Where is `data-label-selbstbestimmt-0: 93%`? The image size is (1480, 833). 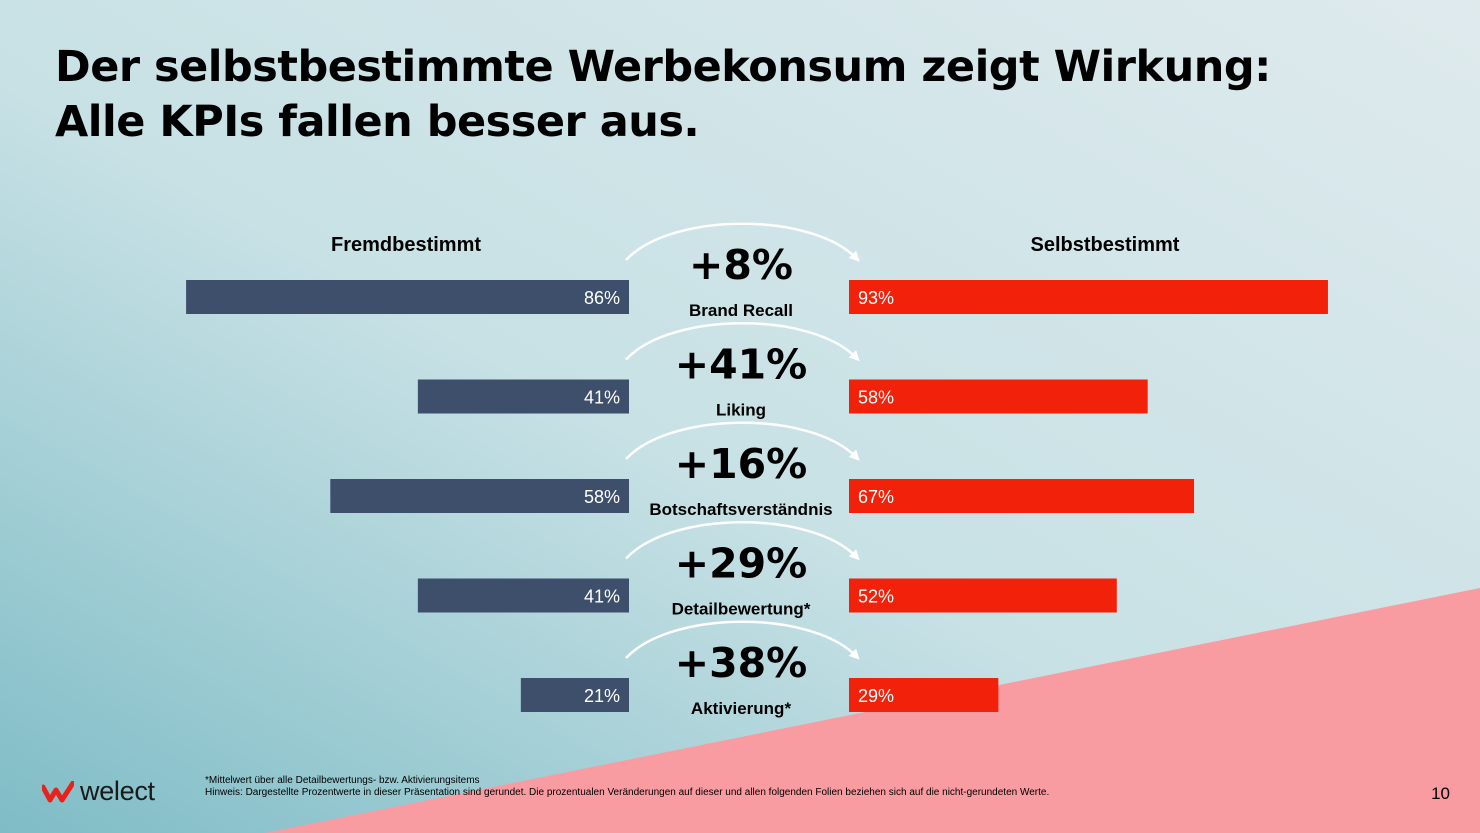
data-label-selbstbestimmt-0: 93% is located at coordinates (876, 298).